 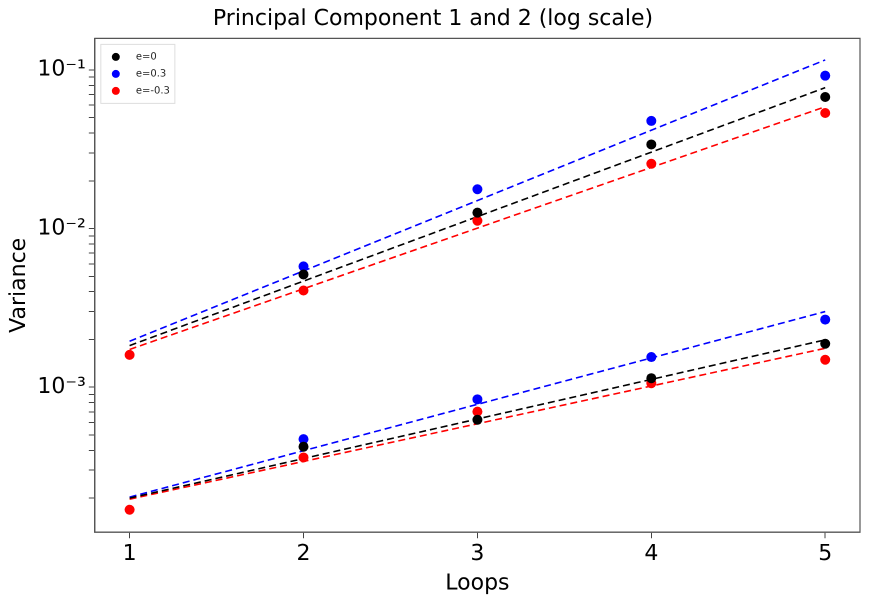 I want to click on x-tick-label: 4, so click(x=651, y=553).